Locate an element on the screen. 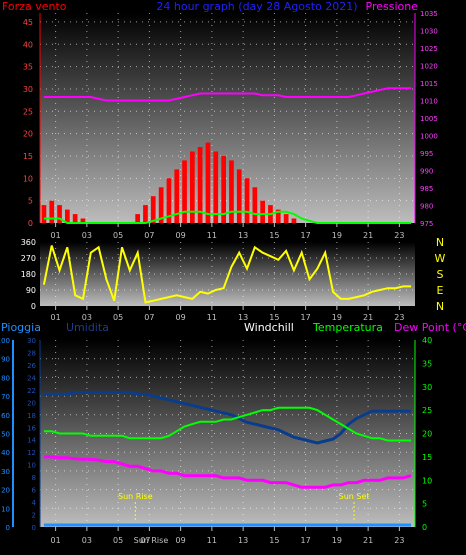 This screenshot has height=555, width=466. dewpoint-line is located at coordinates (227, 472).